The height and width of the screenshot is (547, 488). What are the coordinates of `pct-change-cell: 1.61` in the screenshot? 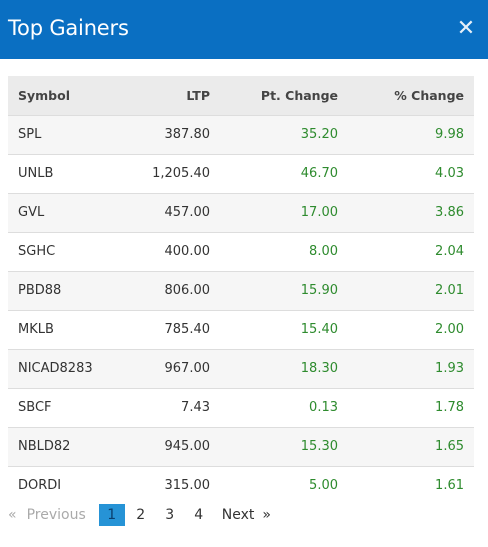 It's located at (449, 486).